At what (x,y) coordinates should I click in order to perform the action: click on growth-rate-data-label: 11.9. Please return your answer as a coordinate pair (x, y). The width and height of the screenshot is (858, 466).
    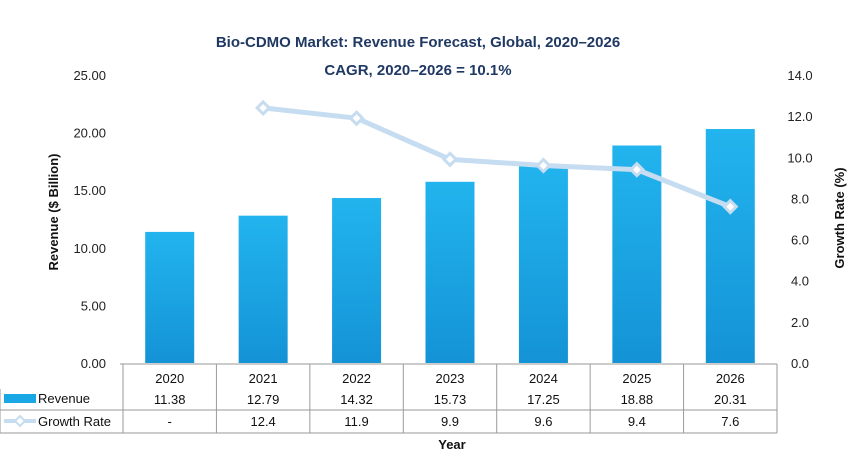
    Looking at the image, I should click on (356, 421).